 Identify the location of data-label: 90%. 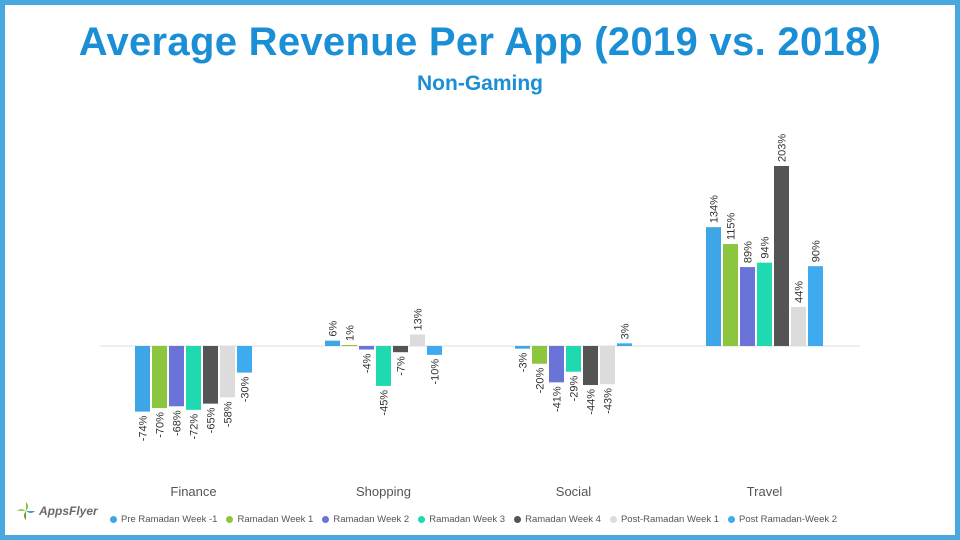
(817, 251).